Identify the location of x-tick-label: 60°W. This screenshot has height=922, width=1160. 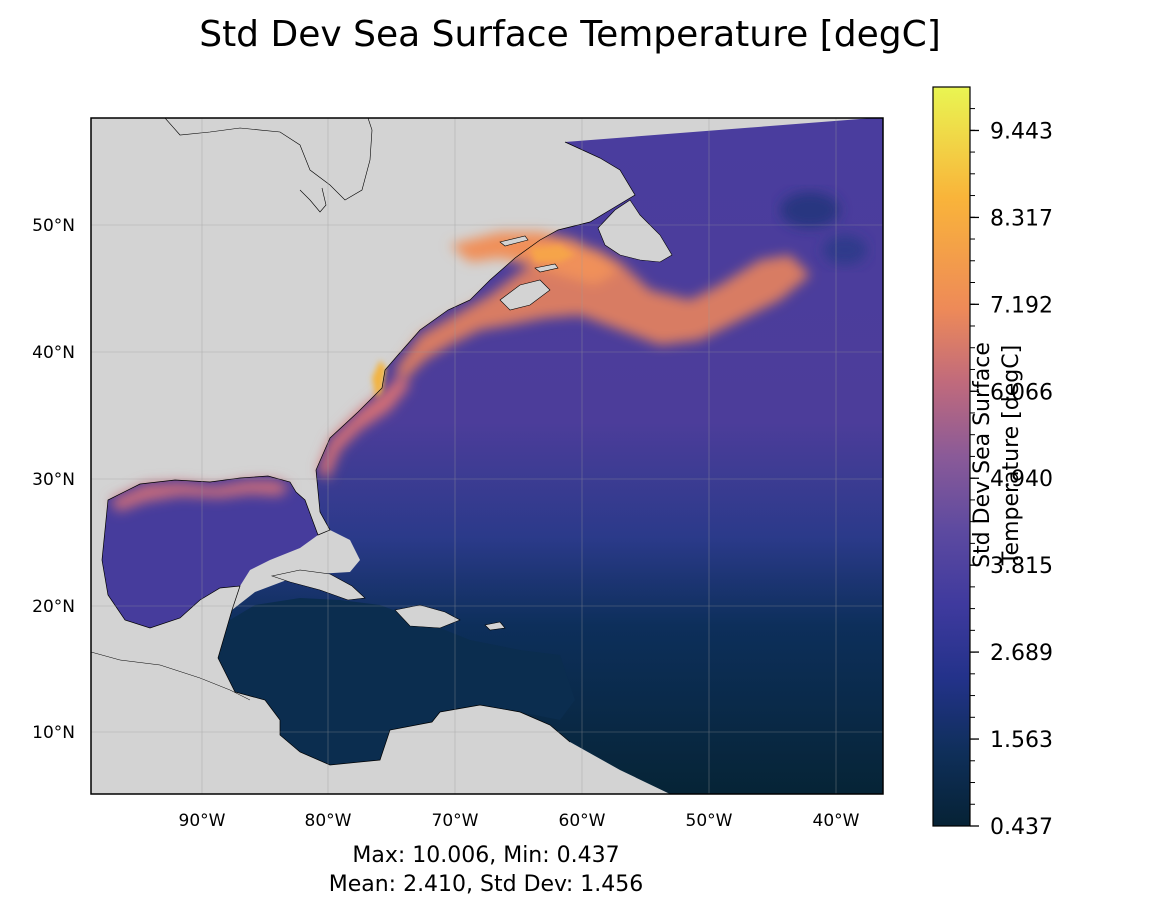
(582, 821).